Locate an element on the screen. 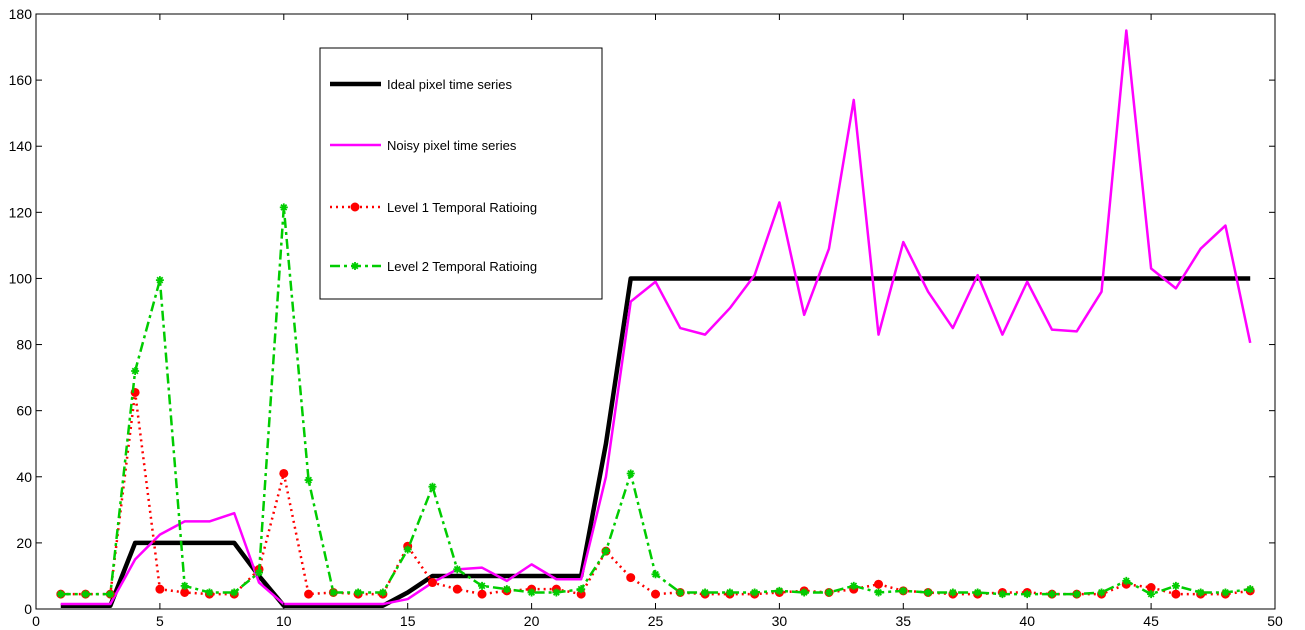 Image resolution: width=1305 pixels, height=630 pixels. x-tick-label: 10 is located at coordinates (284, 621).